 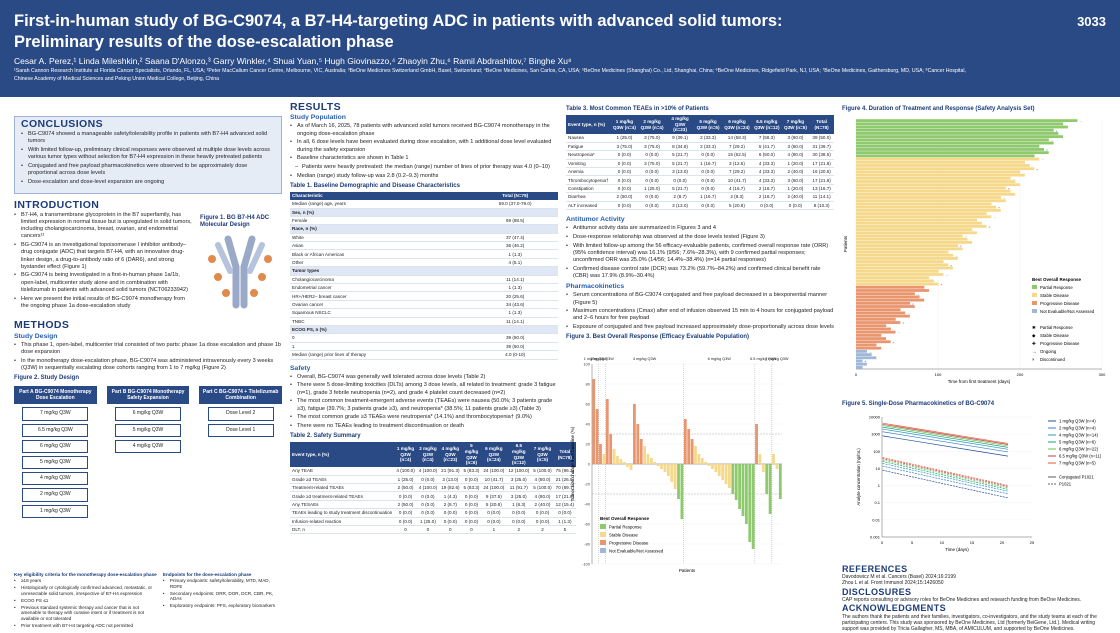 What do you see at coordinates (342, 504) in the screenshot?
I see `table-cell: Any TESAEs` at bounding box center [342, 504].